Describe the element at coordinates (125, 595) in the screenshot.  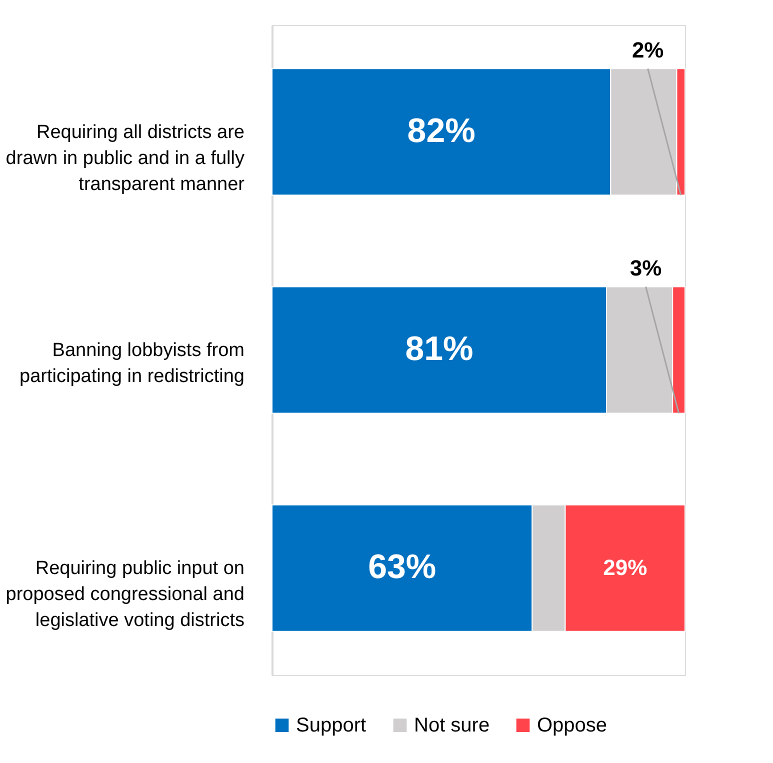
I see `y-tick-label: Requiring public input on proposed congressional and legislative voting districts` at that location.